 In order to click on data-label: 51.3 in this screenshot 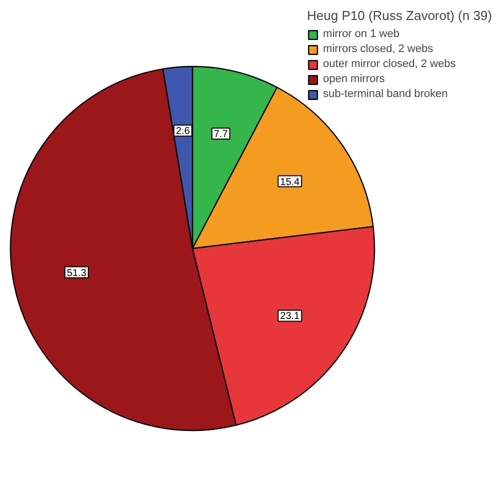, I will do `click(76, 273)`.